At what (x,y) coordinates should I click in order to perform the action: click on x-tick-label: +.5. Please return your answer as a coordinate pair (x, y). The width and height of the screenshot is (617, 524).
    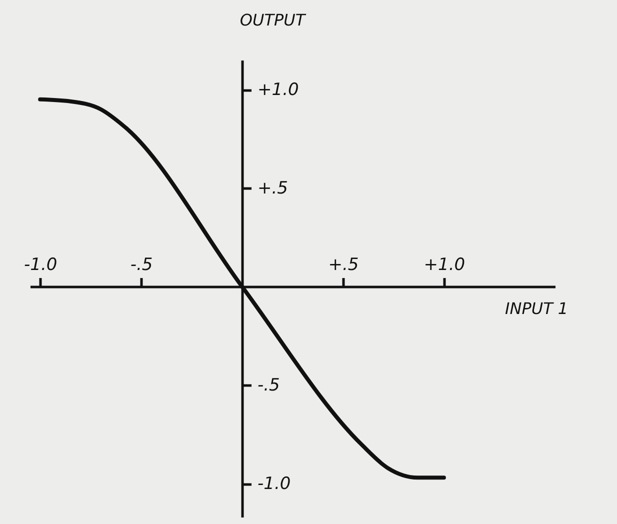
    Looking at the image, I should click on (343, 265).